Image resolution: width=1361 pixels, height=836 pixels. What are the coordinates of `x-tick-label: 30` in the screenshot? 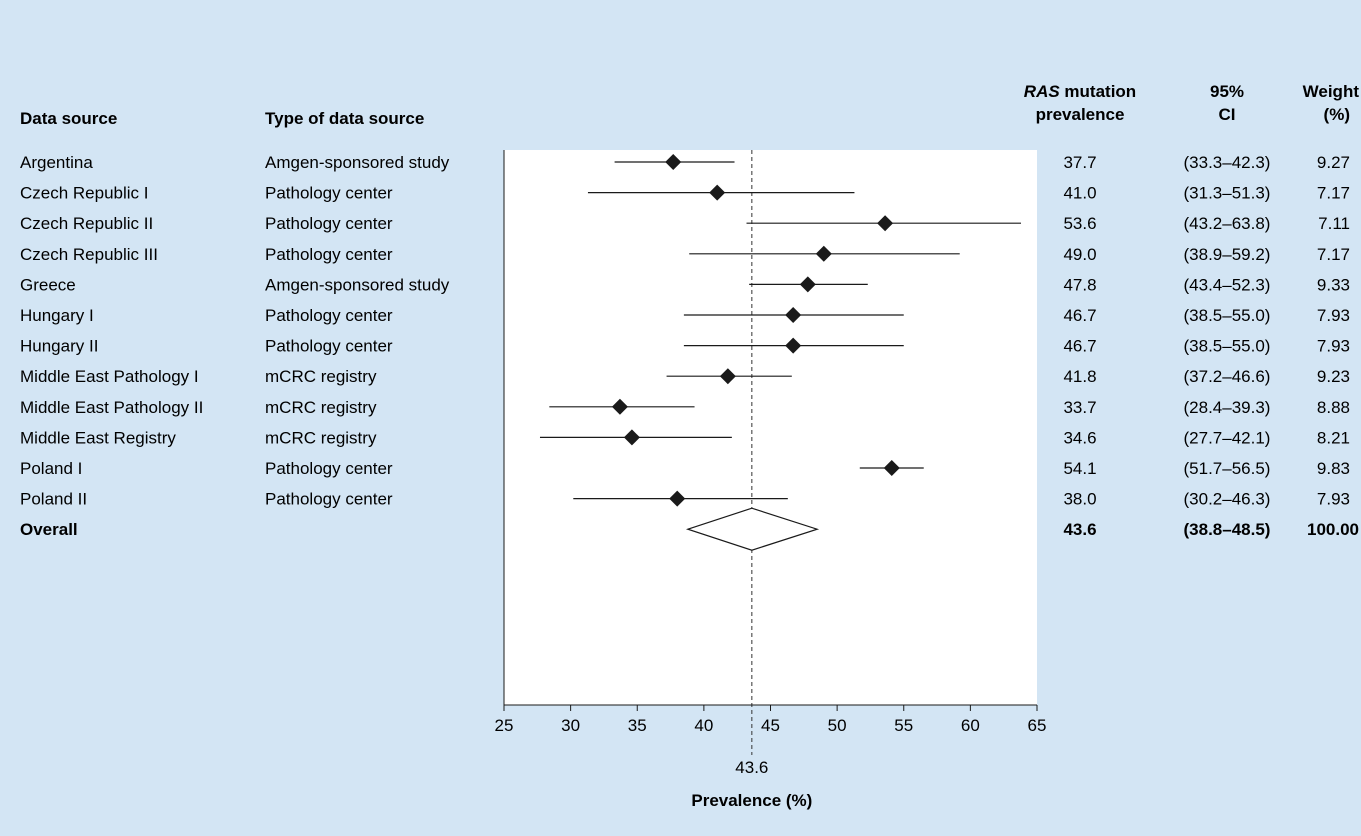 It's located at (570, 725).